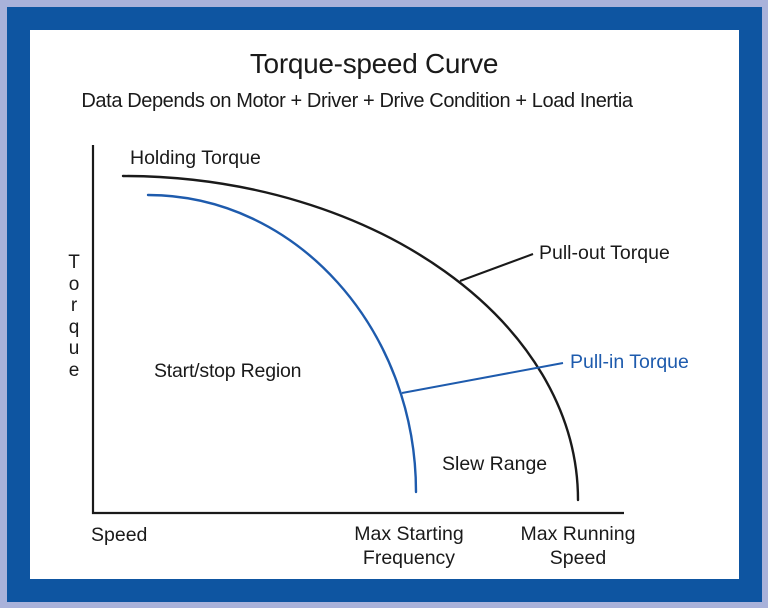  What do you see at coordinates (482, 378) in the screenshot?
I see `pull-in-leader-line` at bounding box center [482, 378].